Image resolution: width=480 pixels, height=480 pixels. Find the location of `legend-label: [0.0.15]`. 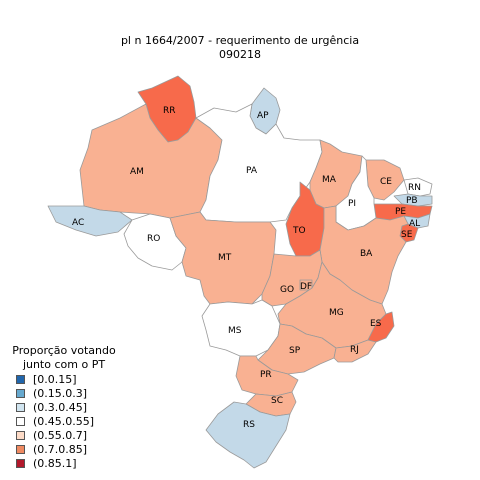

legend-label: [0.0.15] is located at coordinates (55, 379).